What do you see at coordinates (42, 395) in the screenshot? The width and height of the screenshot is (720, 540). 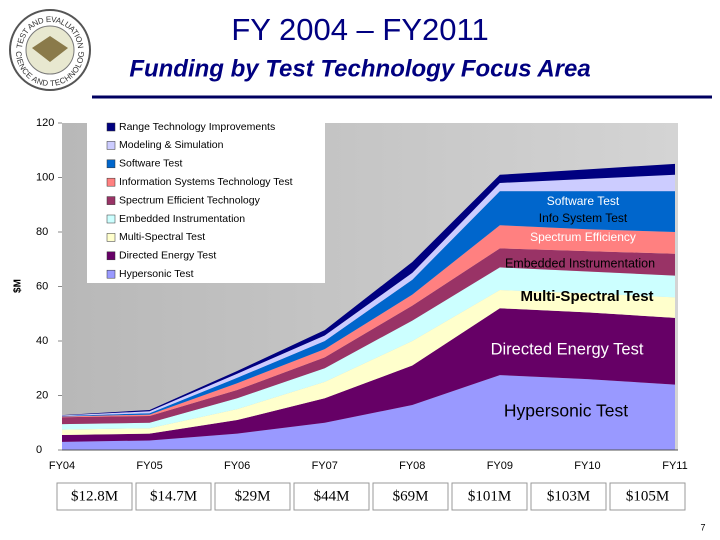 I see `y-tick-label: 20` at bounding box center [42, 395].